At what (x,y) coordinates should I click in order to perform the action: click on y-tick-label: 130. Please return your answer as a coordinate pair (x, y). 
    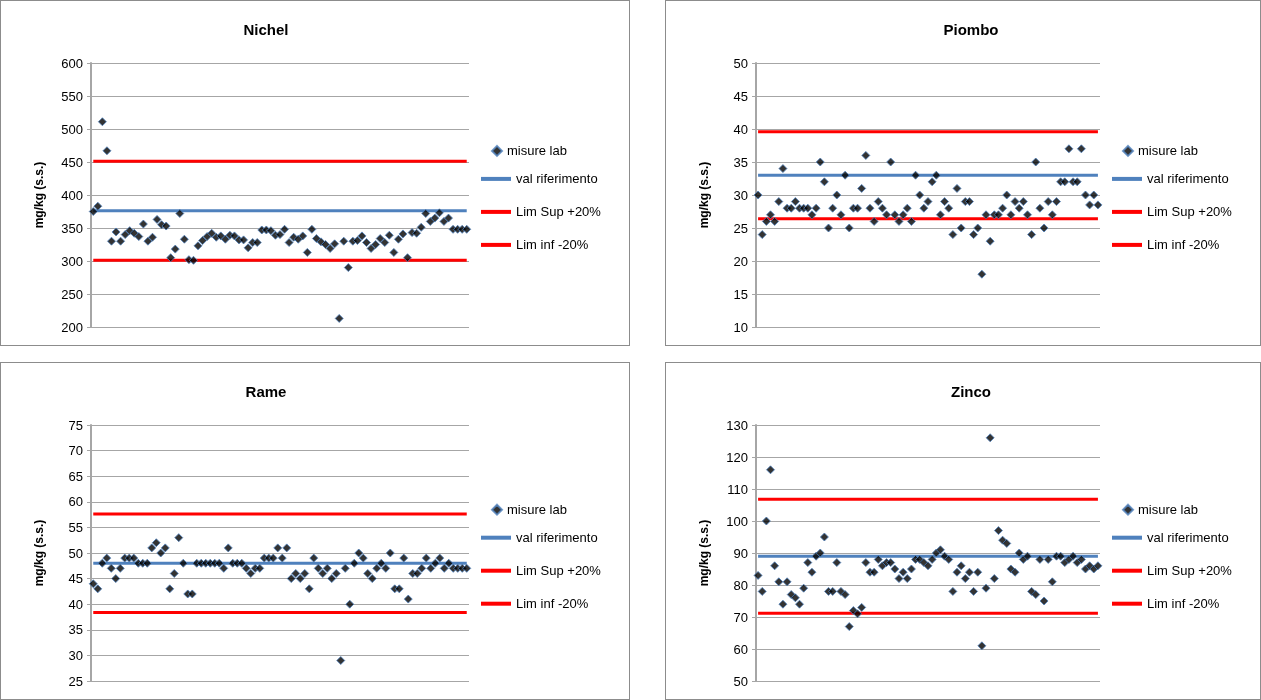
    Looking at the image, I should click on (737, 425).